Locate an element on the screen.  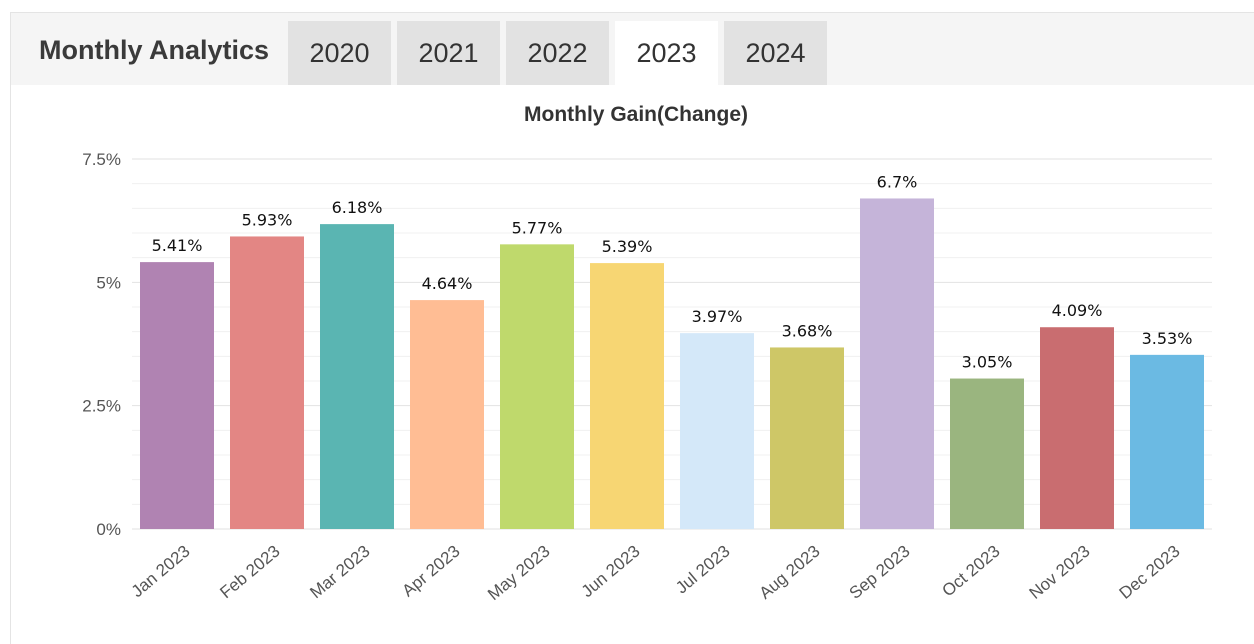
bar-value-label: 5.39% is located at coordinates (627, 246).